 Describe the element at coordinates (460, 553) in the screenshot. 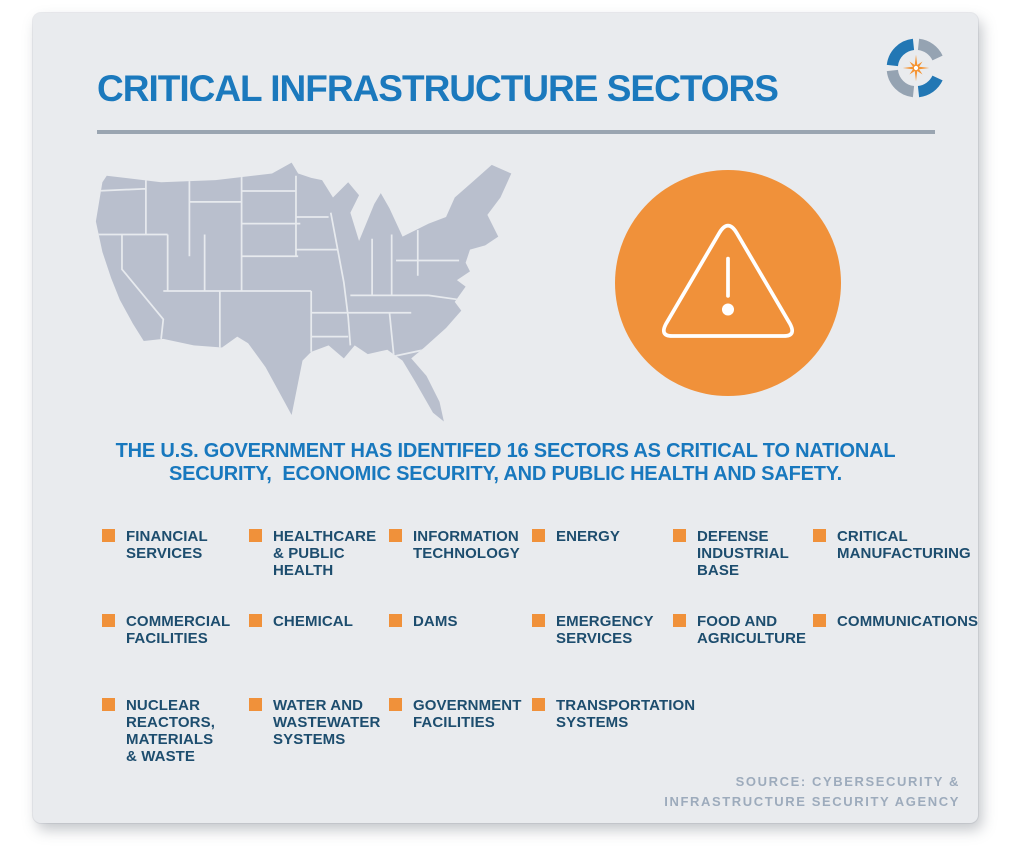

I see `sector-information-technology: INFORMATION TECHNOLOGY` at that location.